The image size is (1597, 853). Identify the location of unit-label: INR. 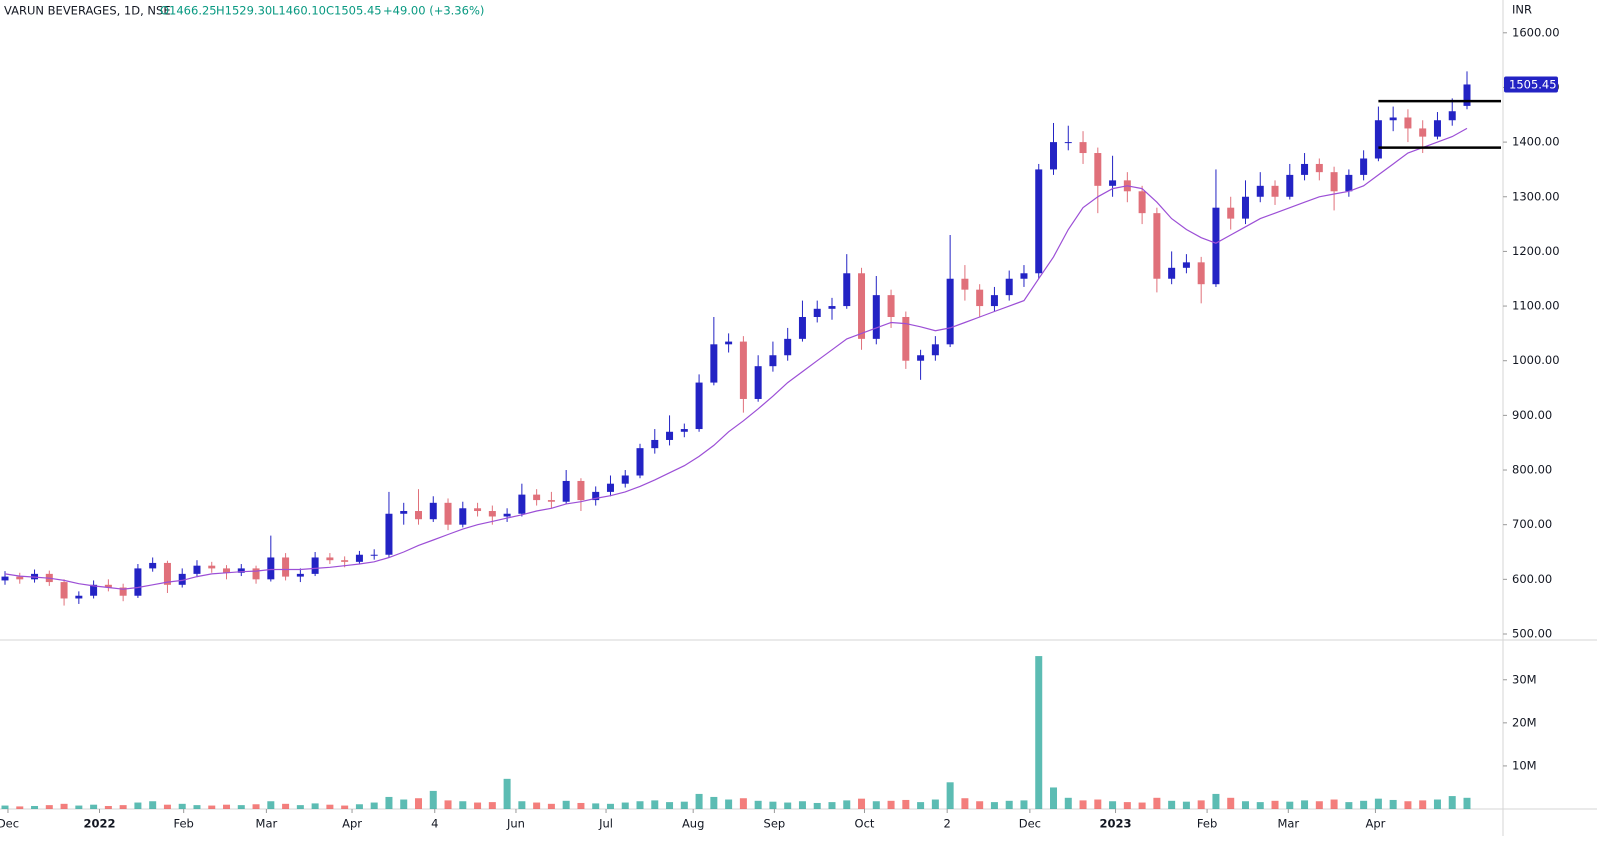
(1522, 10).